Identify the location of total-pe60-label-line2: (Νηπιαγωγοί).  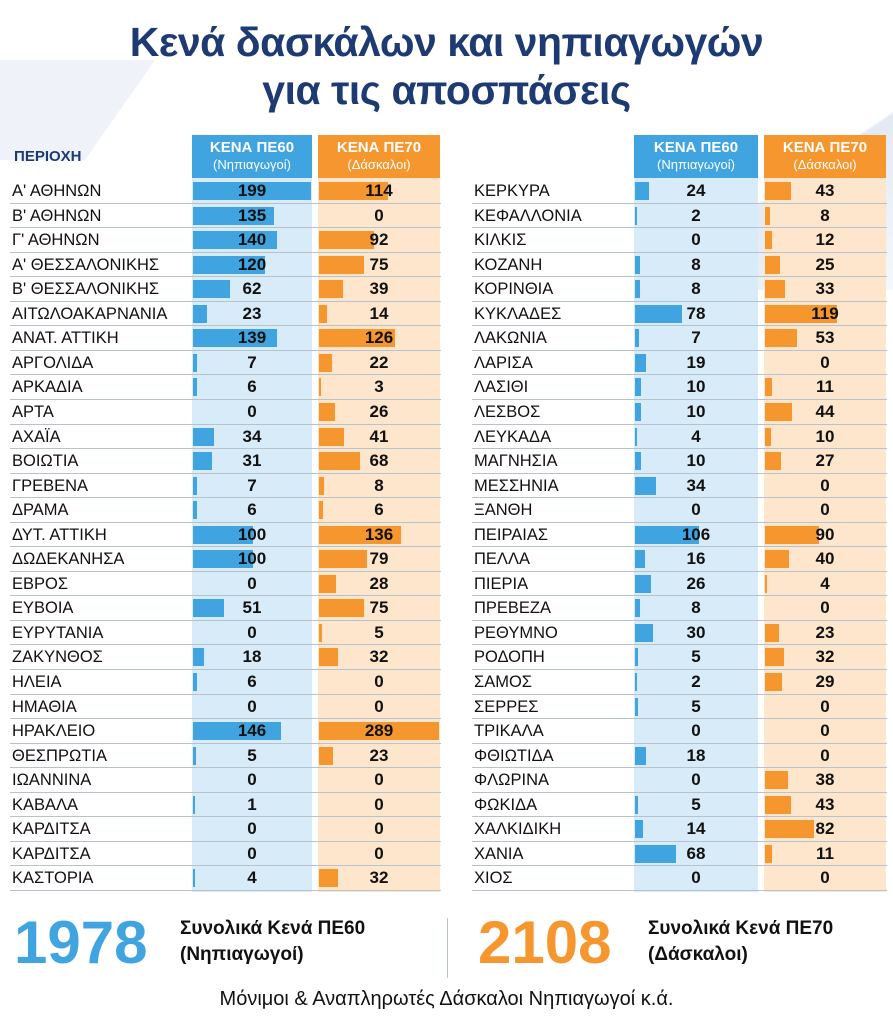
(242, 954).